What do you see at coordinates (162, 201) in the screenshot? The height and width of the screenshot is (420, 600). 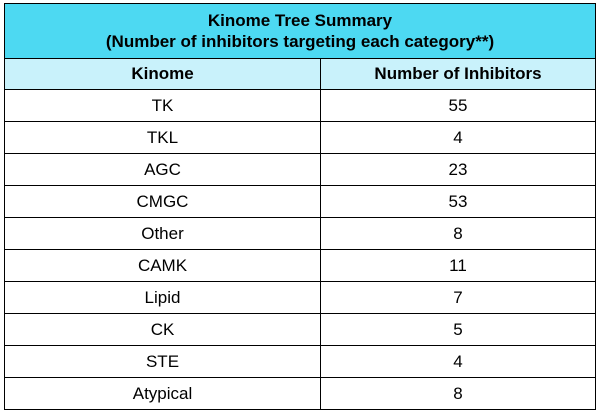 I see `kinome-cell: CMGC` at bounding box center [162, 201].